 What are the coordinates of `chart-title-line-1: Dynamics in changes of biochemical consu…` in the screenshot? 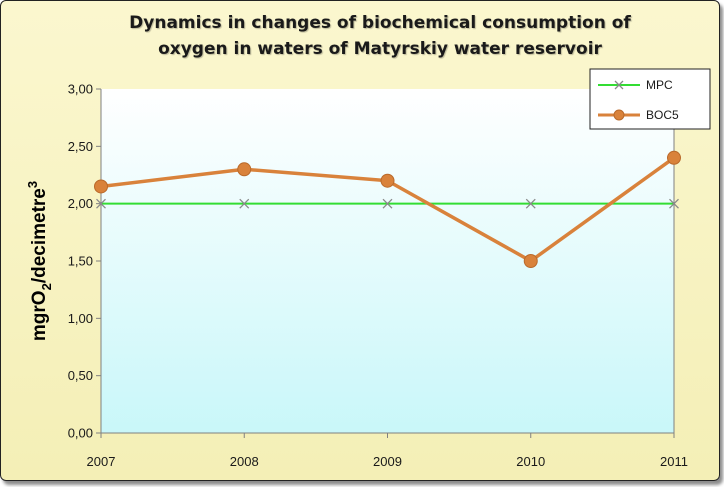 It's located at (380, 23).